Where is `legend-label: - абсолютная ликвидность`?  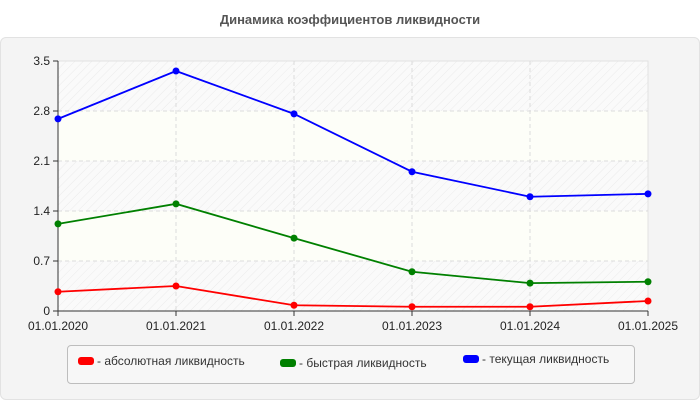 legend-label: - абсолютная ликвидность is located at coordinates (171, 361).